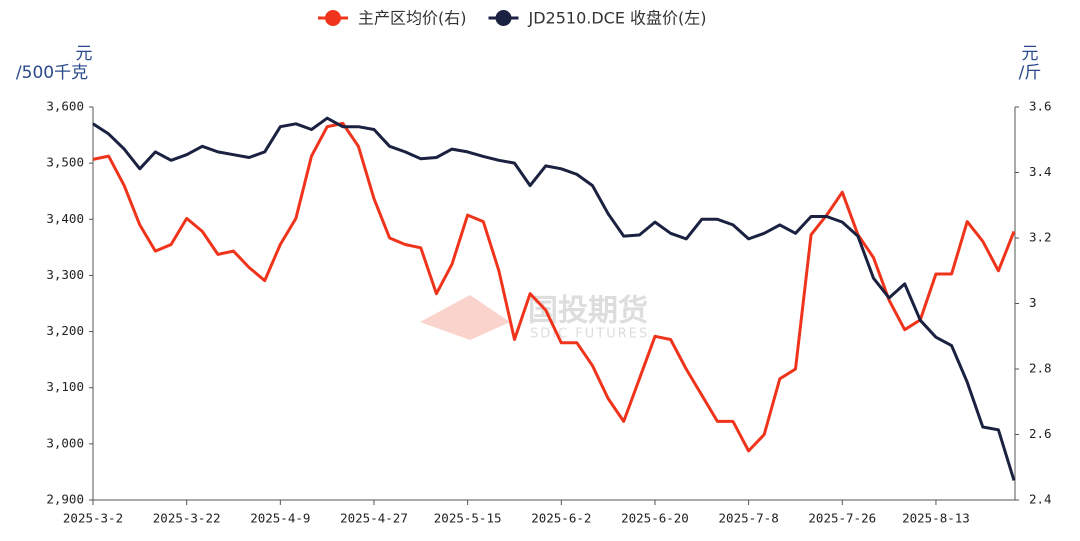 This screenshot has height=541, width=1080. What do you see at coordinates (374, 518) in the screenshot?
I see `x-tick-label: 2025-4-27` at bounding box center [374, 518].